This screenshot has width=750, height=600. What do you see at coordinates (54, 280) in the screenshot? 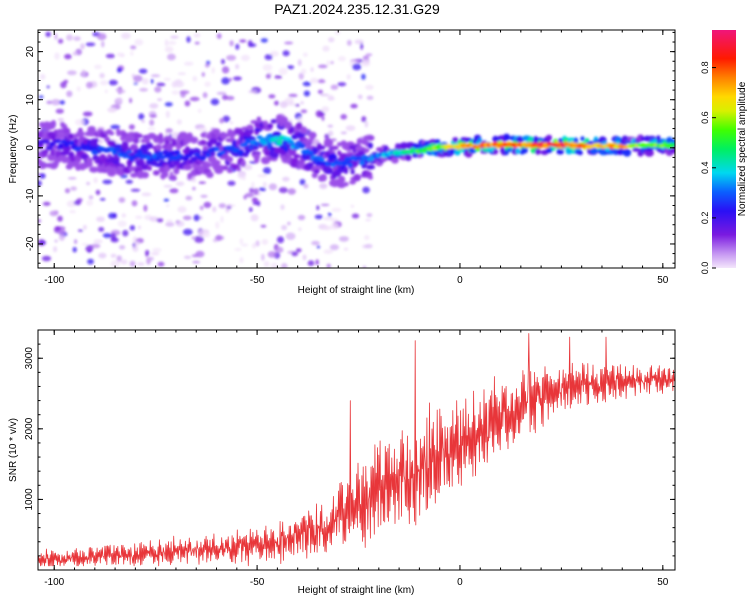
I see `spectrogram-x-tick-label: -100` at bounding box center [54, 280].